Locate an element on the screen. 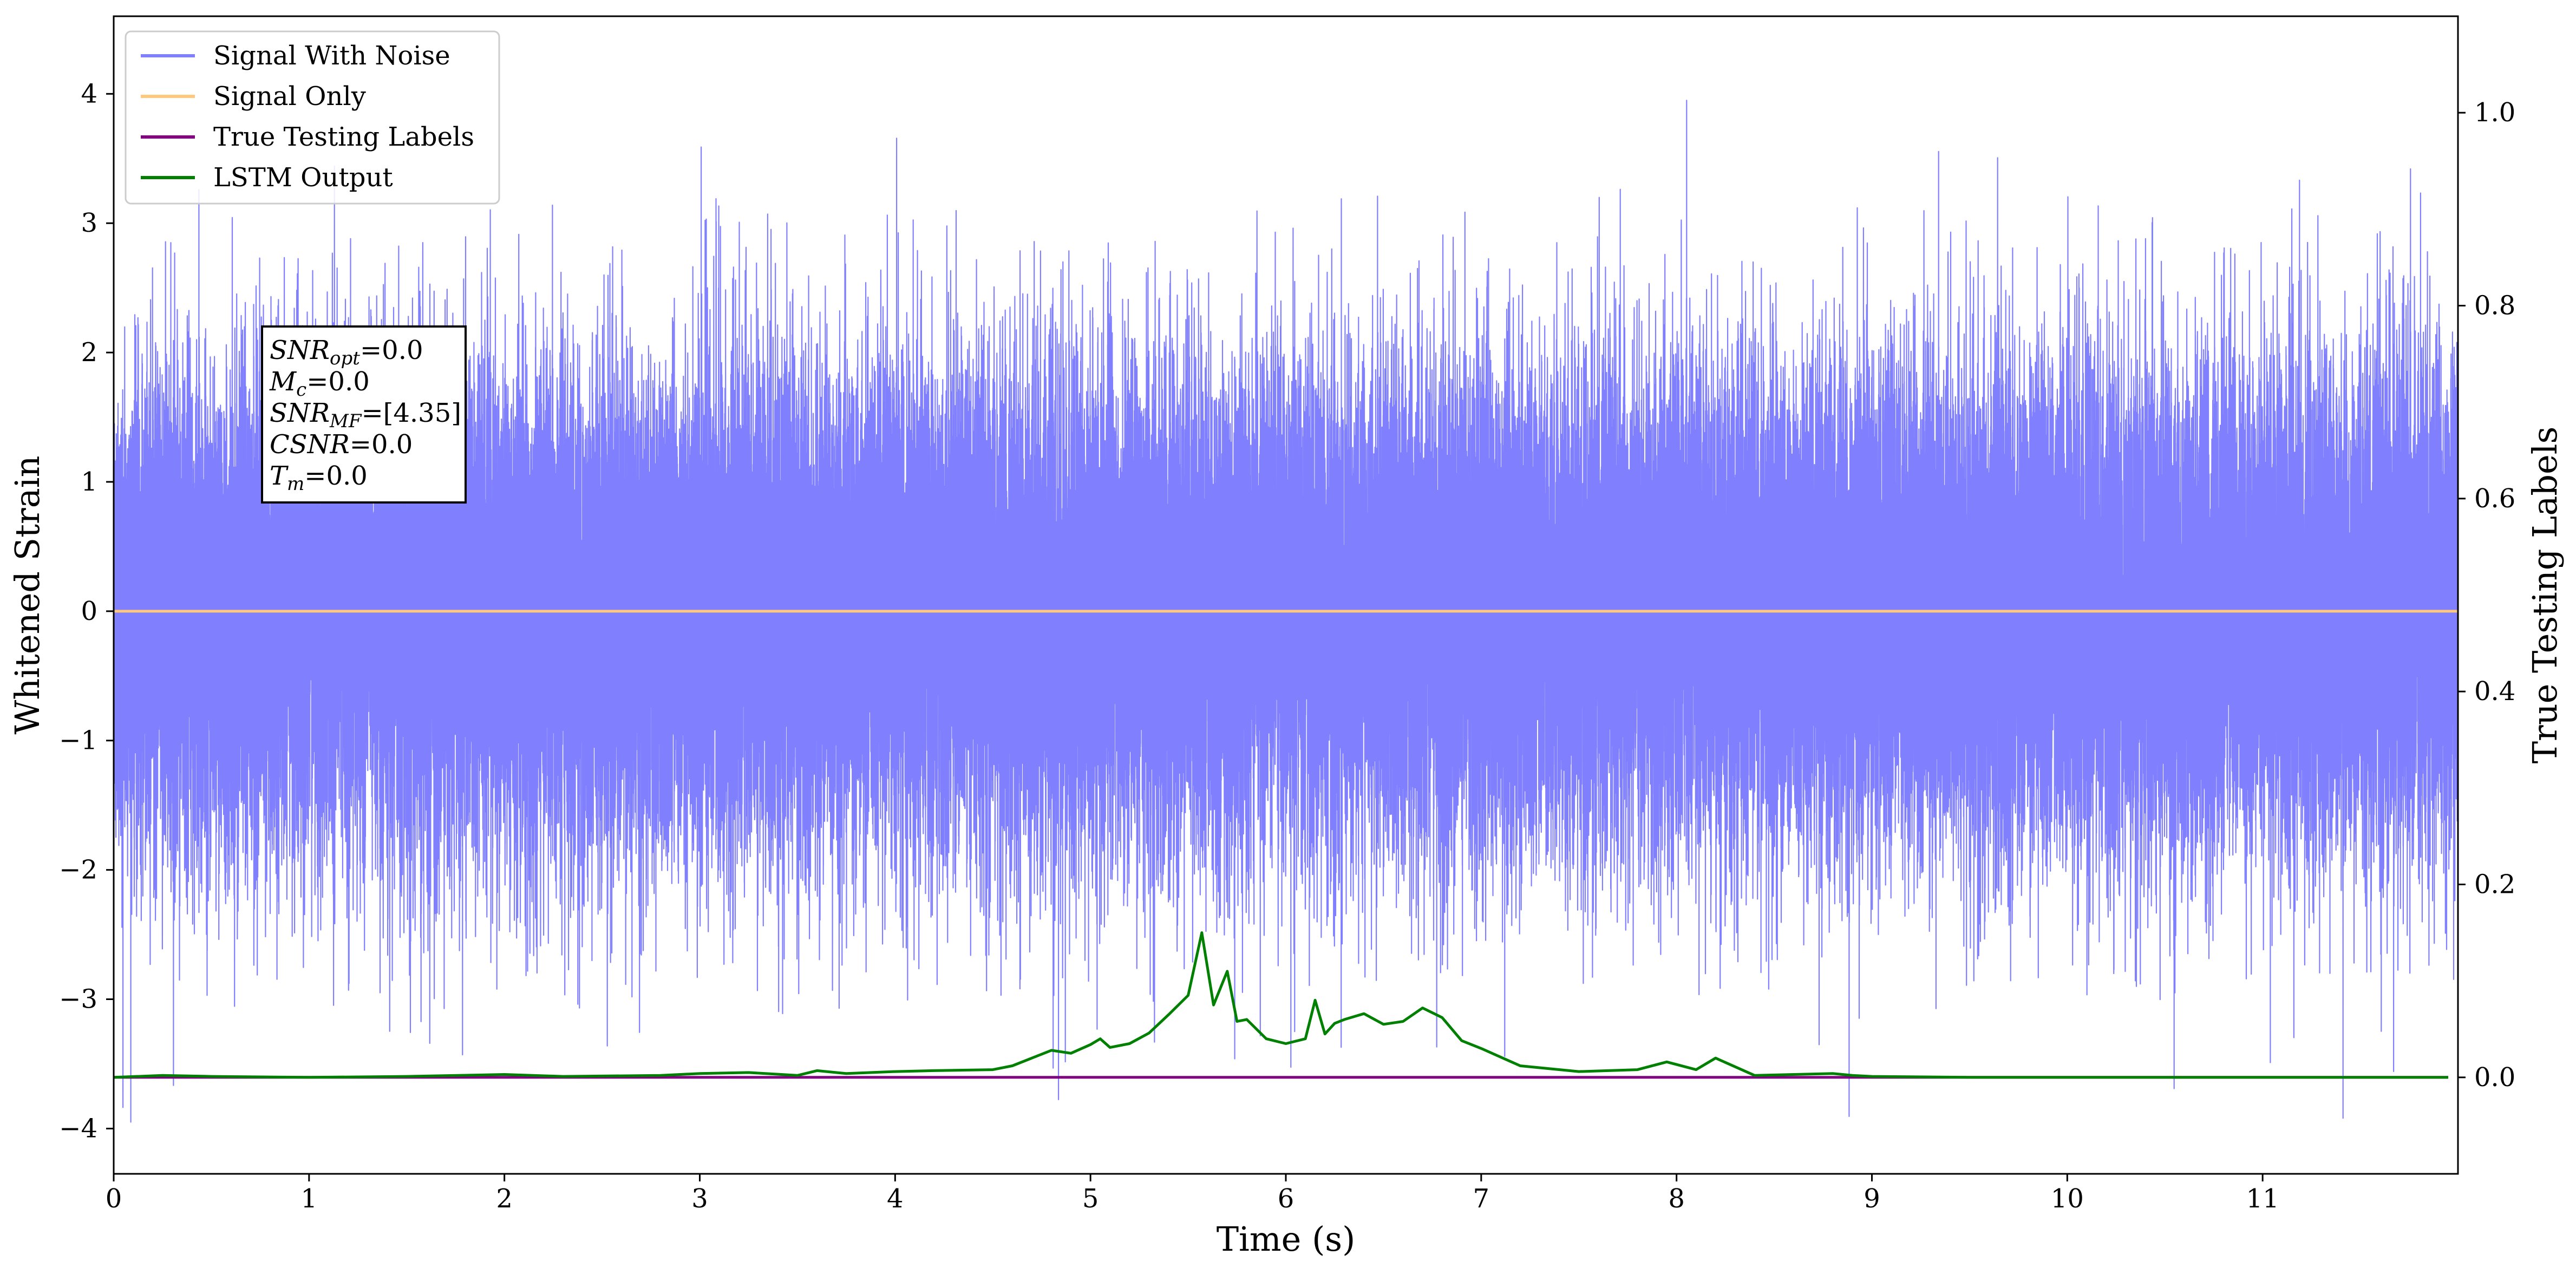 The width and height of the screenshot is (2576, 1274). x-tick-label: 10 is located at coordinates (2067, 1199).